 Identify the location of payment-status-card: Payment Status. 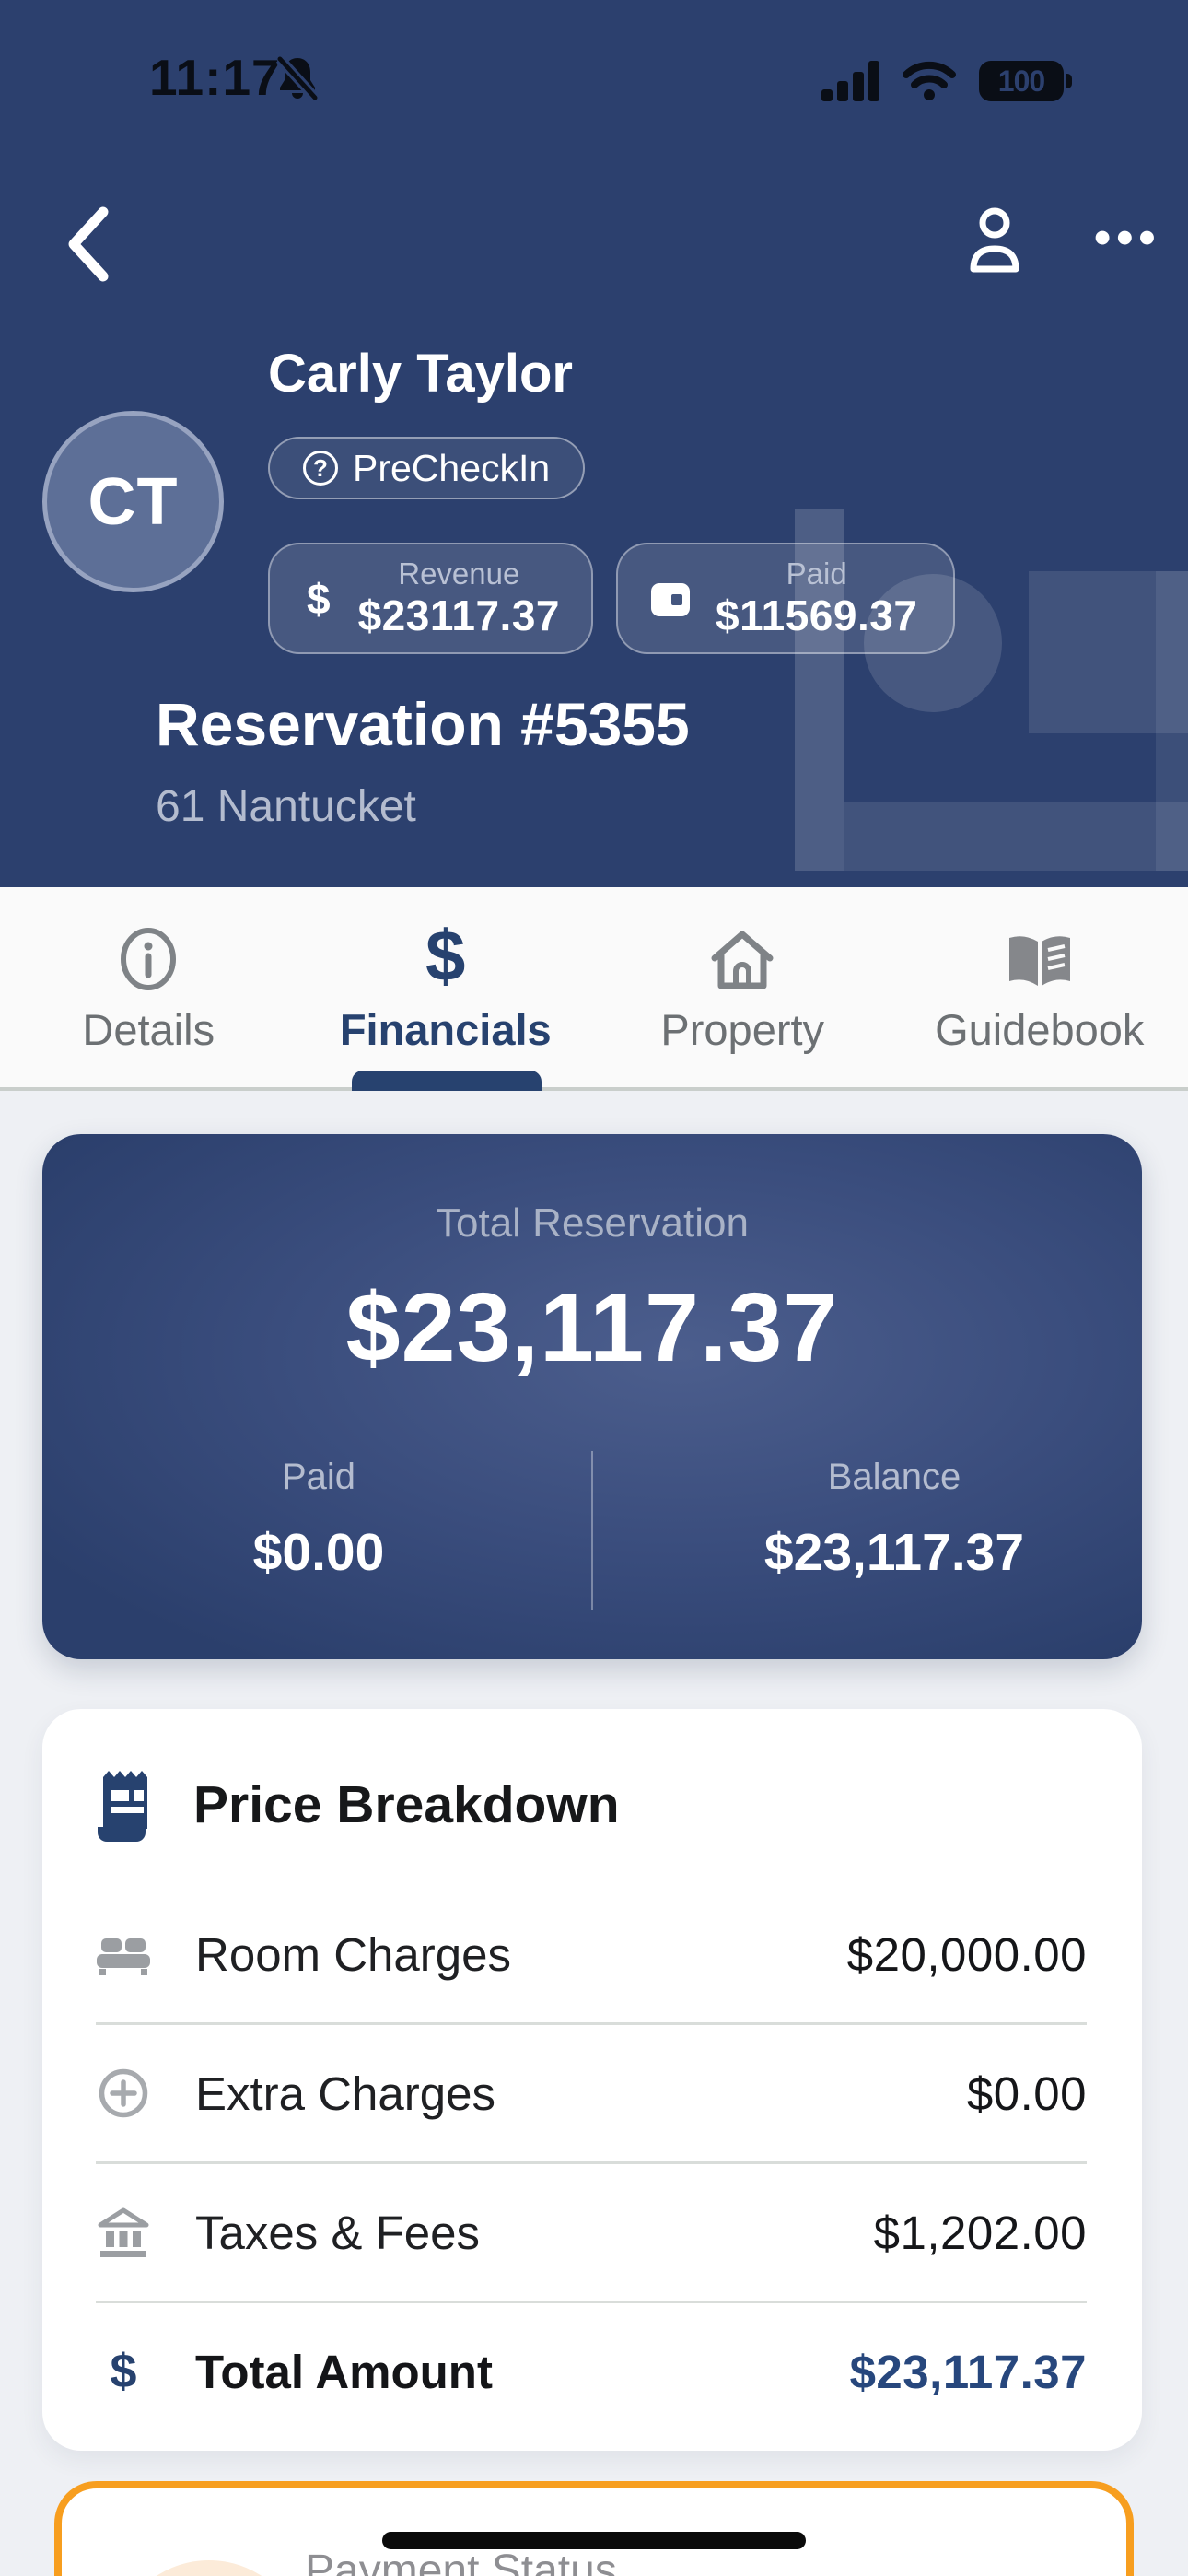
(594, 2528).